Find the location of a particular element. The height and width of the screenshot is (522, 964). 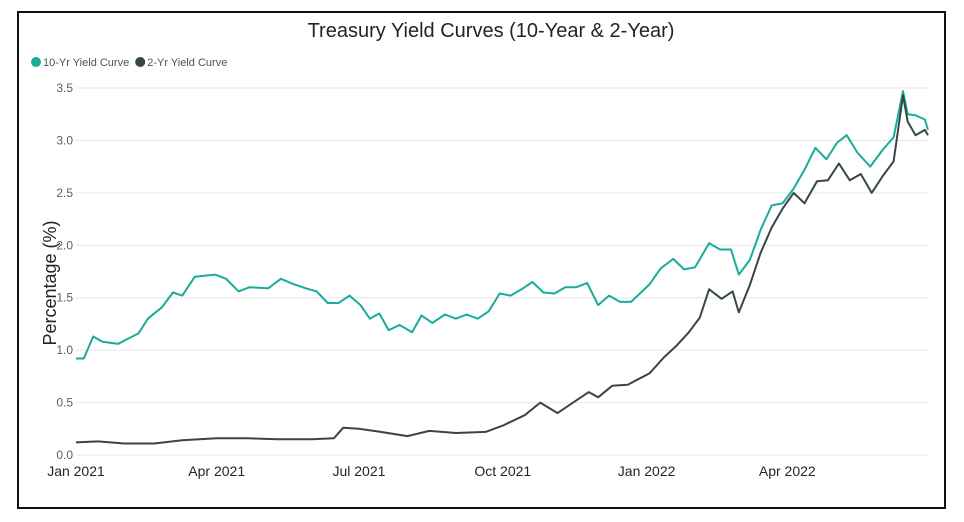

y-tick-label: 2.0 is located at coordinates (64, 245).